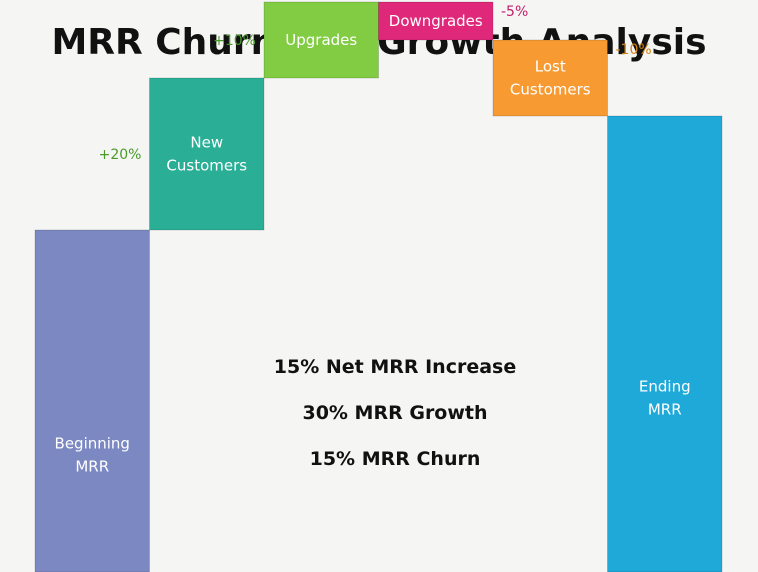  Describe the element at coordinates (395, 367) in the screenshot. I see `summary-net-increase: 15% Net MRR Increase` at that location.